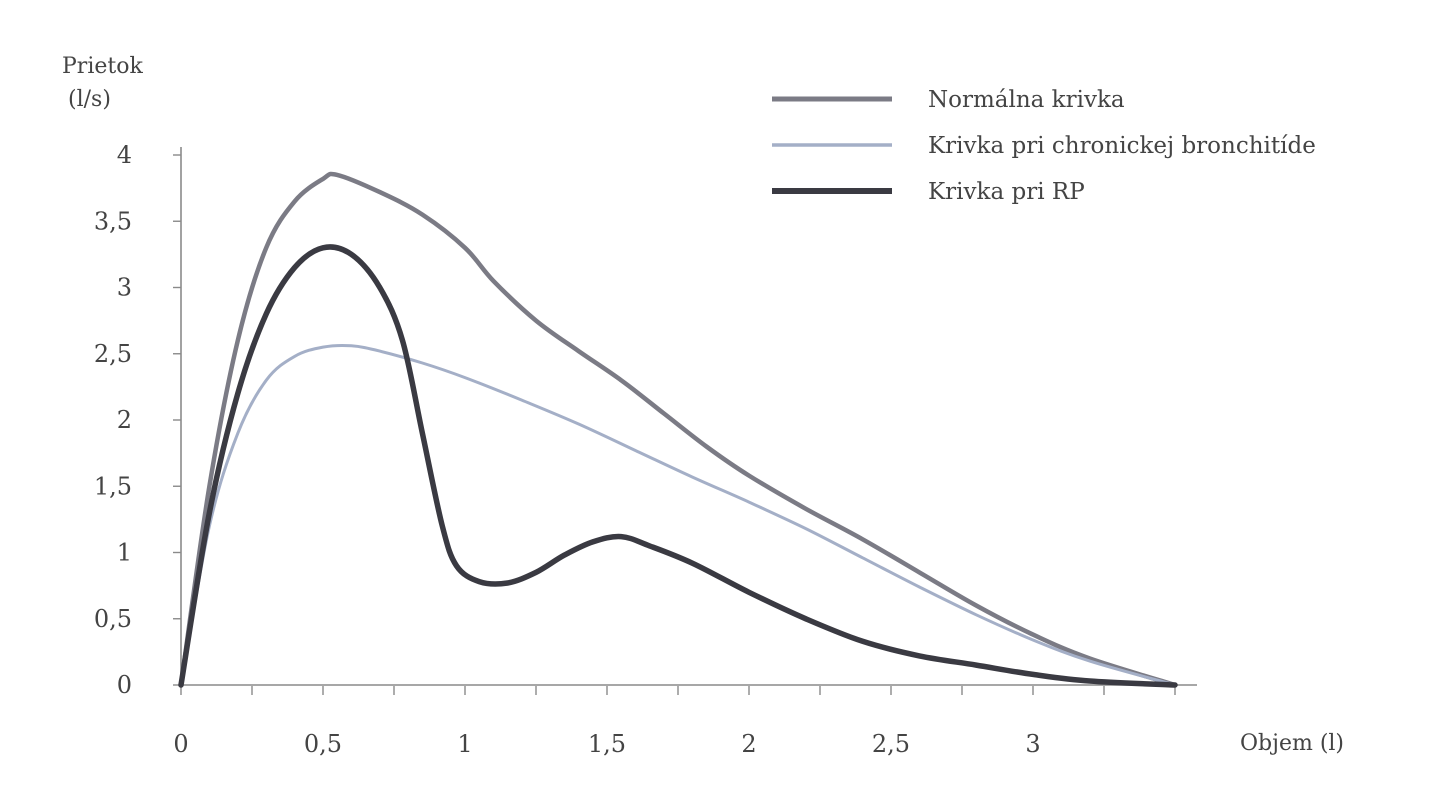  I want to click on x-tick-label: 3, so click(1032, 744).